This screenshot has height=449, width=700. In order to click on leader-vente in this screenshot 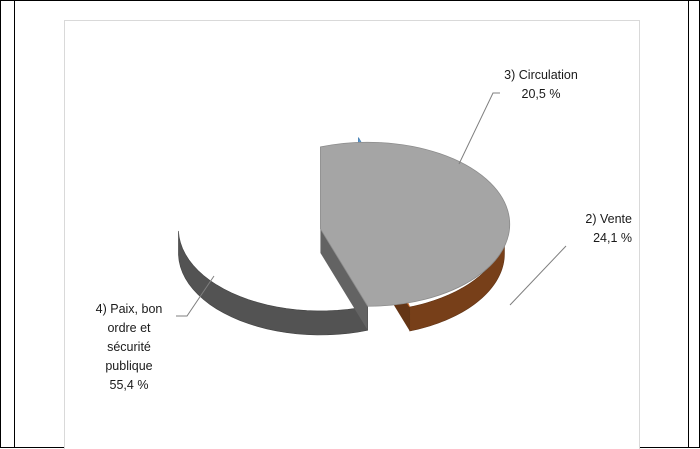, I will do `click(538, 275)`.